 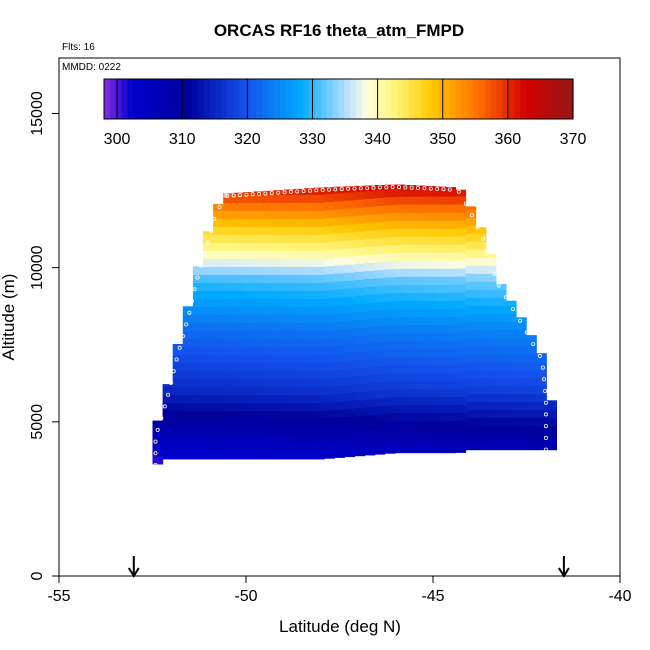 What do you see at coordinates (37, 267) in the screenshot?
I see `y-tick-label: 10000` at bounding box center [37, 267].